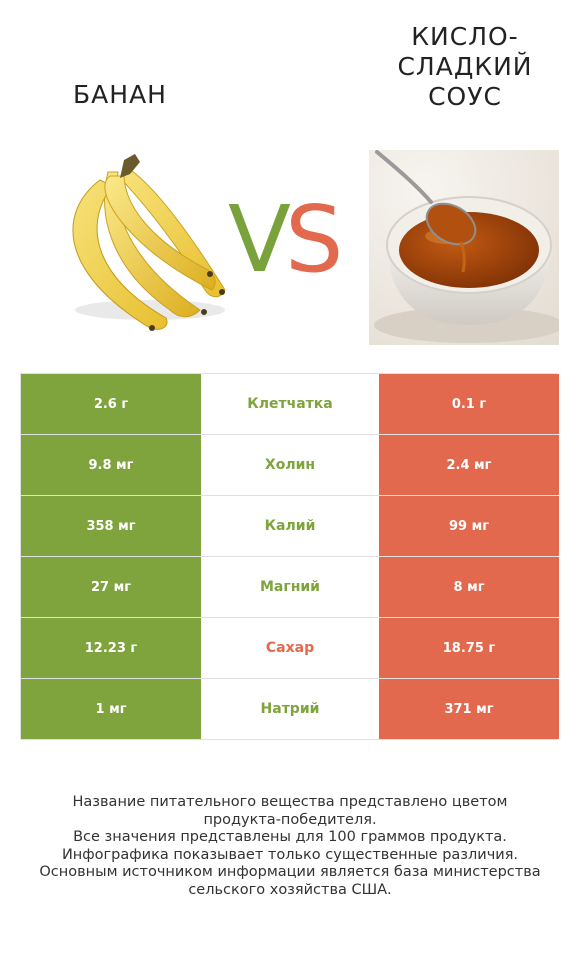  What do you see at coordinates (111, 709) in the screenshot?
I see `left-value: 1 мг` at bounding box center [111, 709].